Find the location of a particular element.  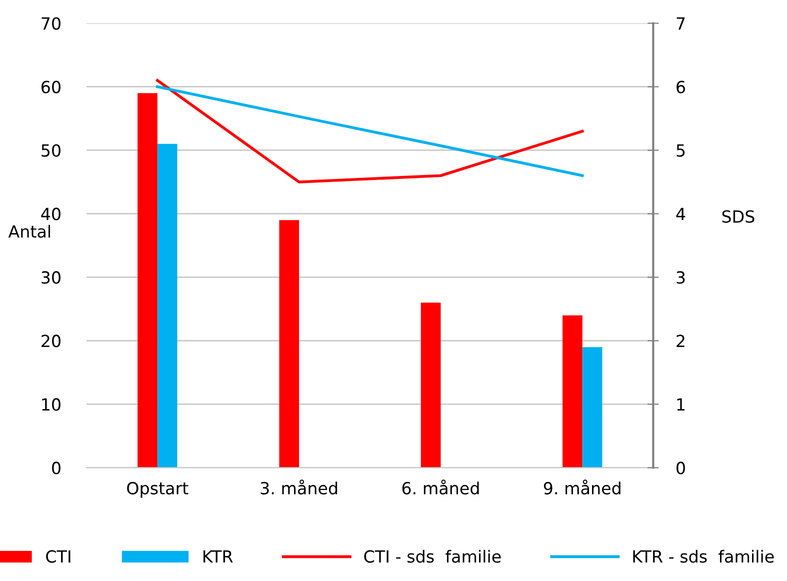

y2-axis-title: SDS is located at coordinates (738, 216).